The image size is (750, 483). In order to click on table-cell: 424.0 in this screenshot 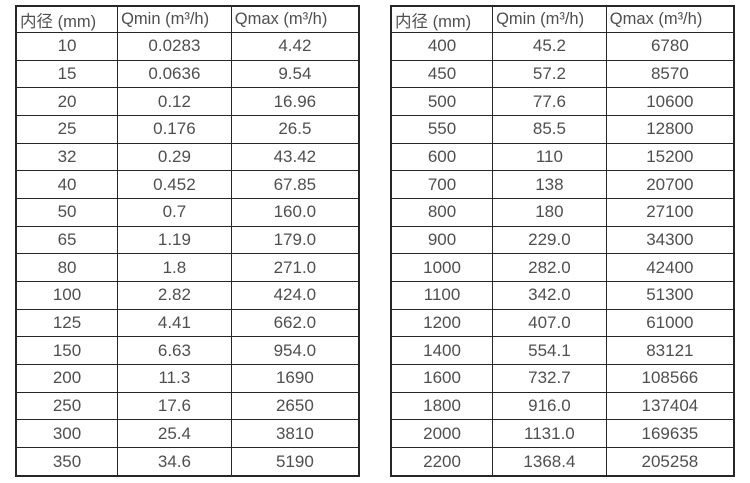, I will do `click(295, 295)`.